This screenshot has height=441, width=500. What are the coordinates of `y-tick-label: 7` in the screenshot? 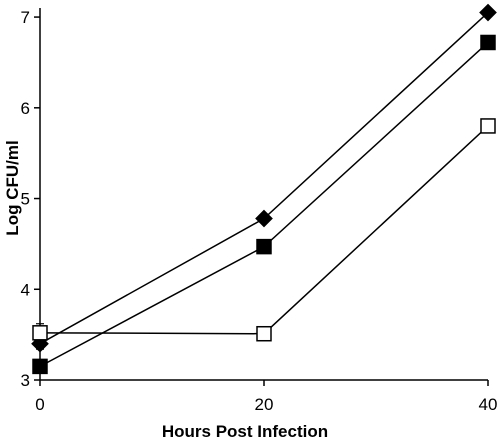 It's located at (25, 17).